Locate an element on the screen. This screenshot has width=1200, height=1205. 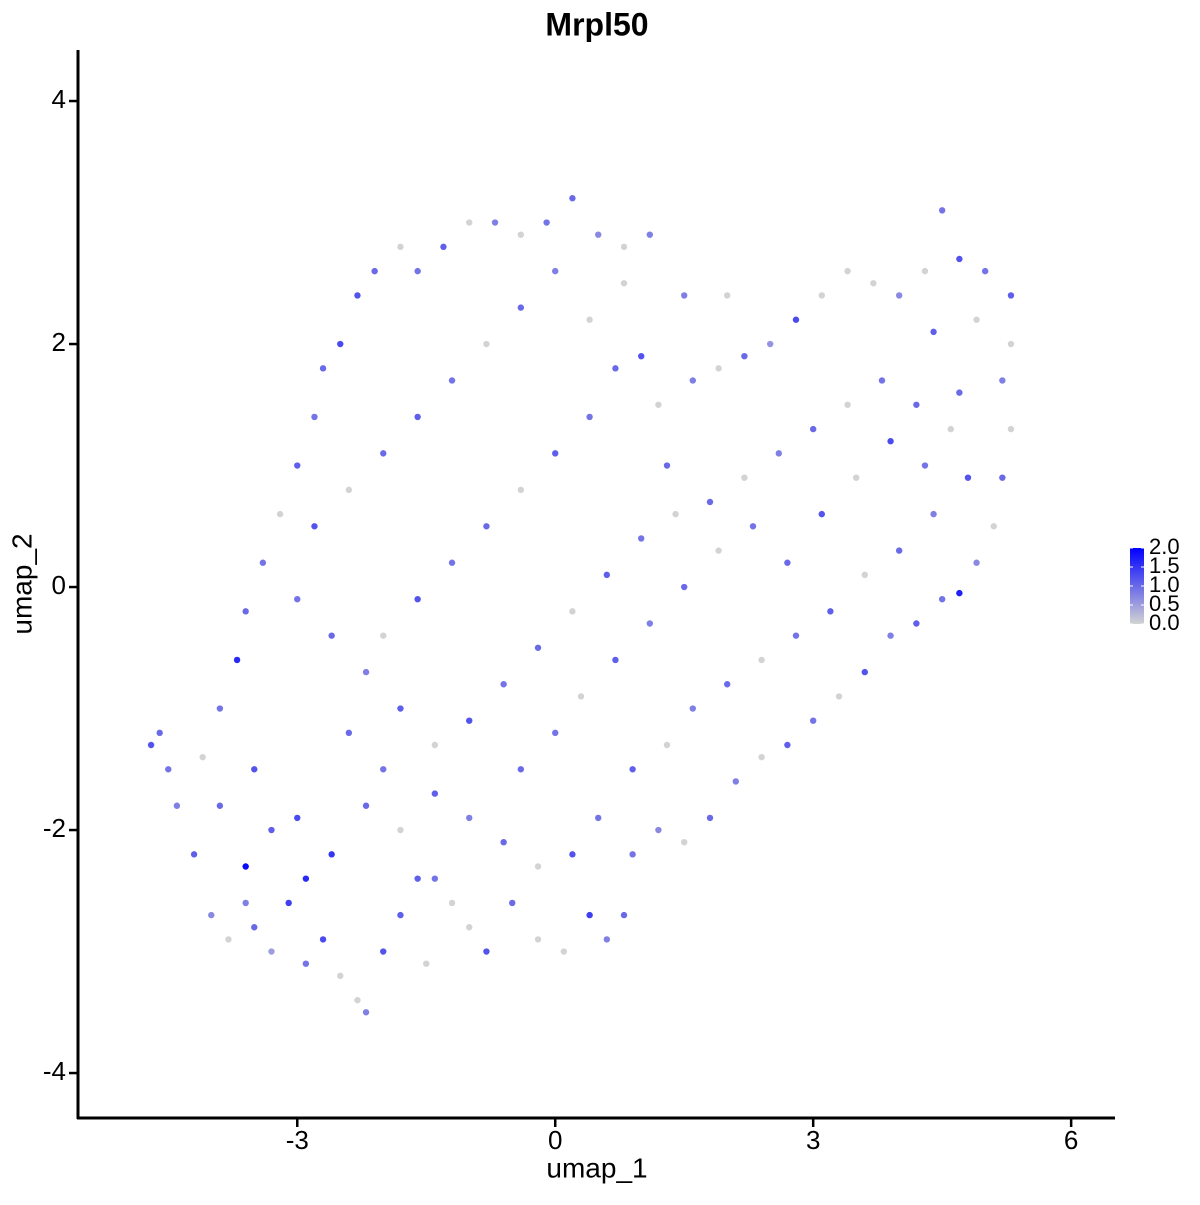
x-tick-label: 3 is located at coordinates (813, 1140).